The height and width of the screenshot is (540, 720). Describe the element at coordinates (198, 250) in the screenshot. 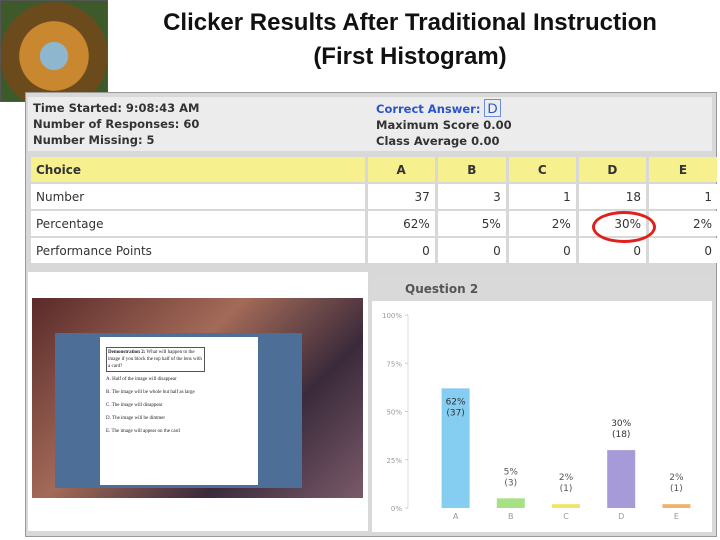

I see `row-label: Performance Points` at that location.